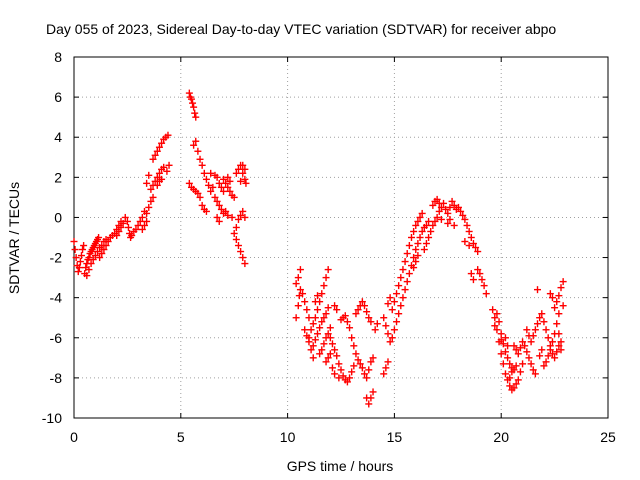 The height and width of the screenshot is (480, 640). What do you see at coordinates (288, 437) in the screenshot?
I see `x-tick-label: 10` at bounding box center [288, 437].